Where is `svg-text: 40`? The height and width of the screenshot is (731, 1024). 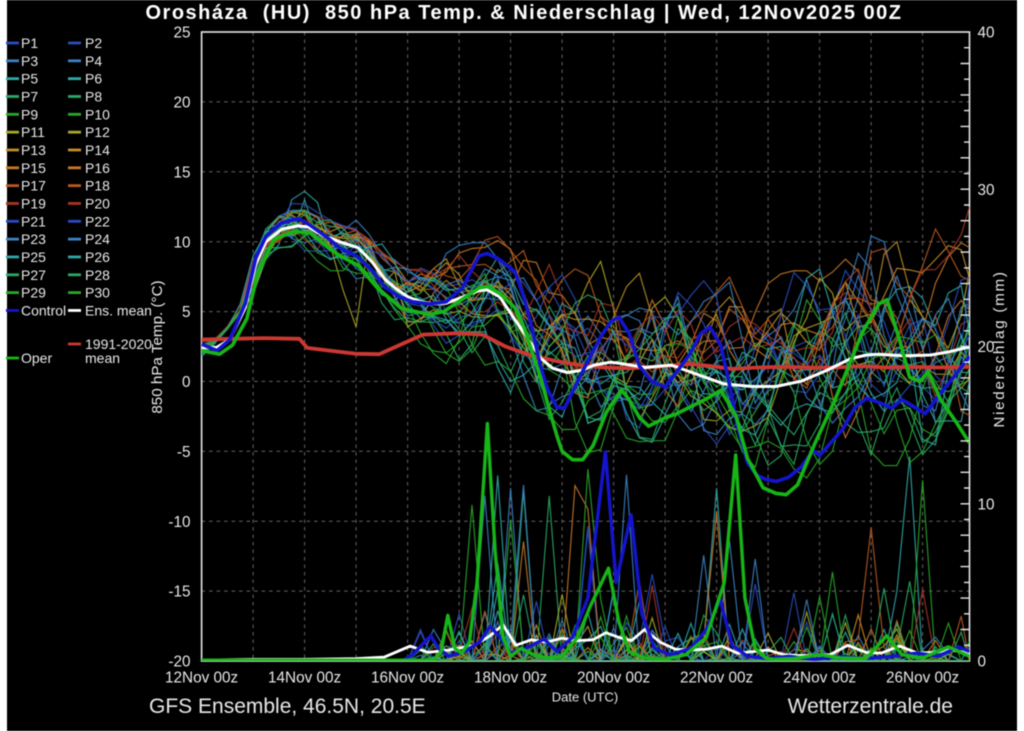 svg-text: 40 is located at coordinates (986, 33).